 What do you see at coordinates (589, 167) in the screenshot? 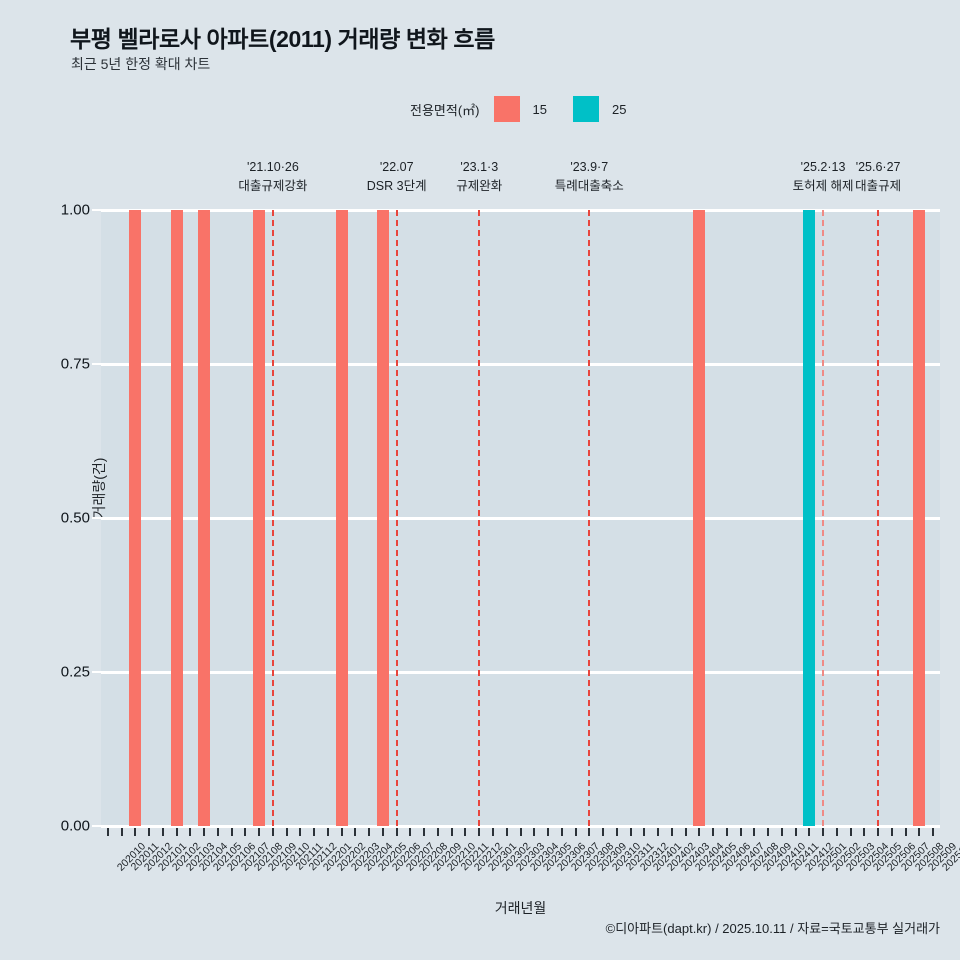
I see `event-annotation-date: '23.9·7` at bounding box center [589, 167].